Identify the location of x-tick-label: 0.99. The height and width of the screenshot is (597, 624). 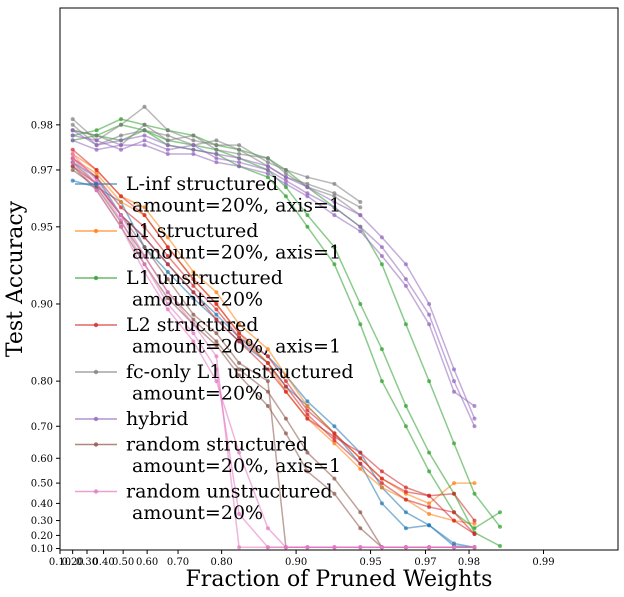
(543, 562).